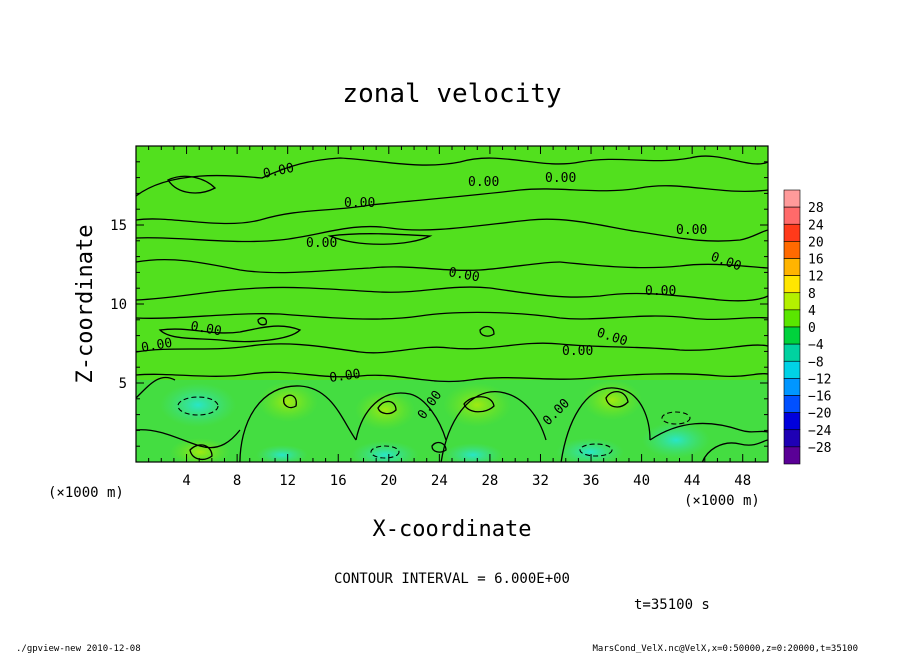  What do you see at coordinates (812, 294) in the screenshot?
I see `colorbar-label: 8` at bounding box center [812, 294].